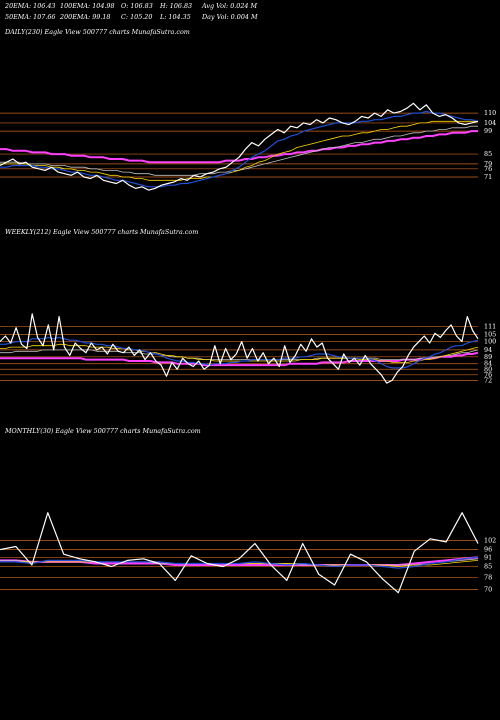 The image size is (500, 720). I want to click on daily-ema50-line, so click(239, 150).